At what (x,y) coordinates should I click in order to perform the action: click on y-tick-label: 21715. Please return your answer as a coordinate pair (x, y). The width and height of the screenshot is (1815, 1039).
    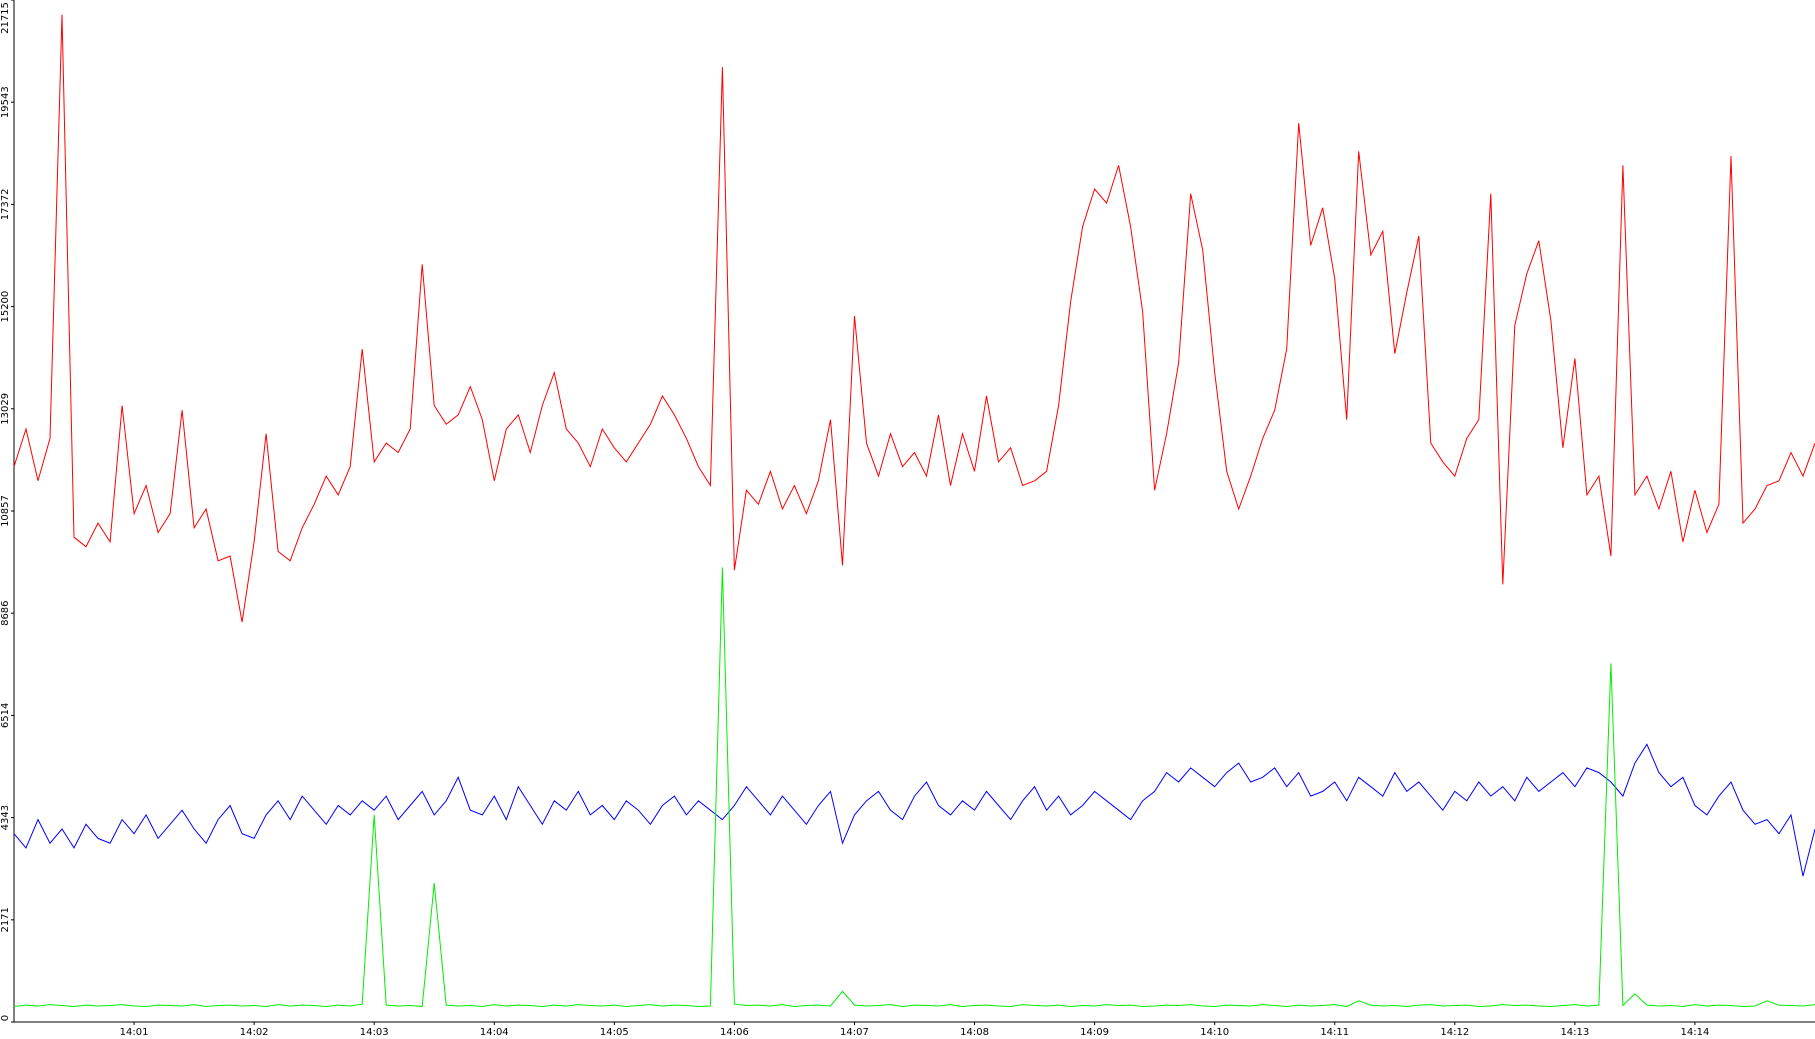
    Looking at the image, I should click on (5, 18).